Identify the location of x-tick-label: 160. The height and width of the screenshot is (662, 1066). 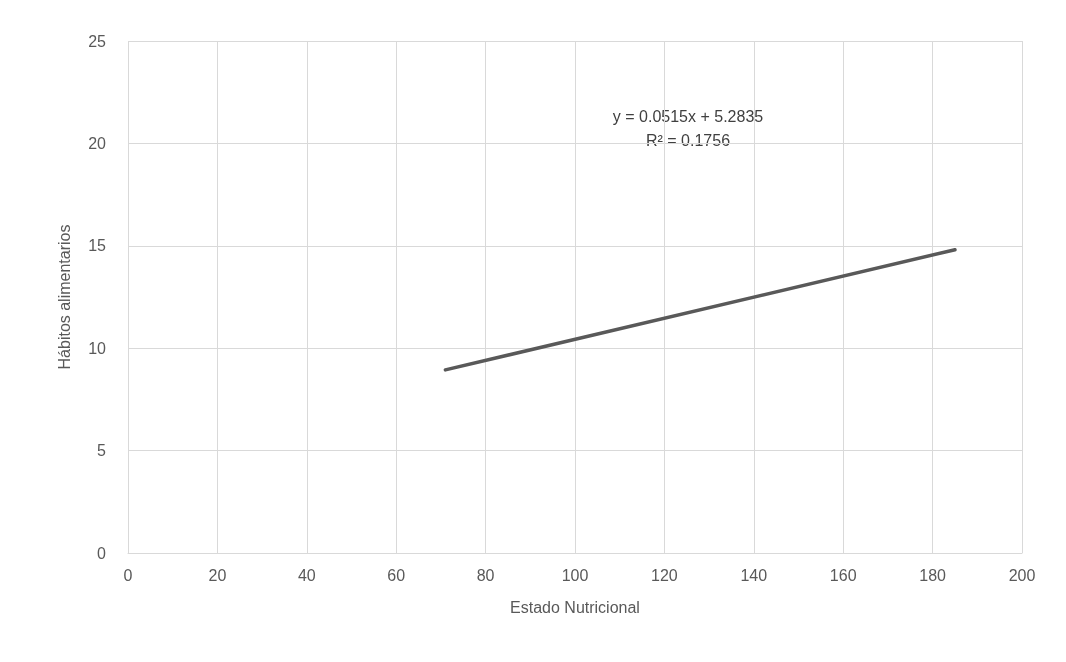
(843, 575).